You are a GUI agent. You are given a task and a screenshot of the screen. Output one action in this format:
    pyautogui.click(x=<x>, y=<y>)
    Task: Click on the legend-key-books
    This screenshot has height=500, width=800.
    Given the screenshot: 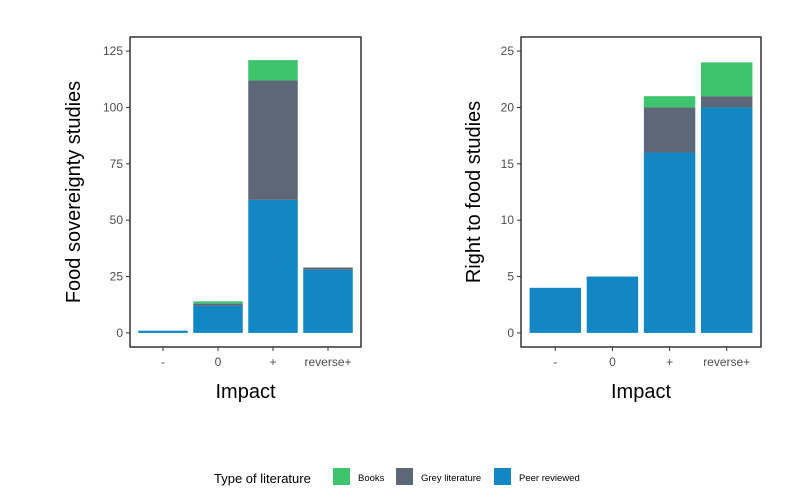 What is the action you would take?
    pyautogui.click(x=341, y=476)
    